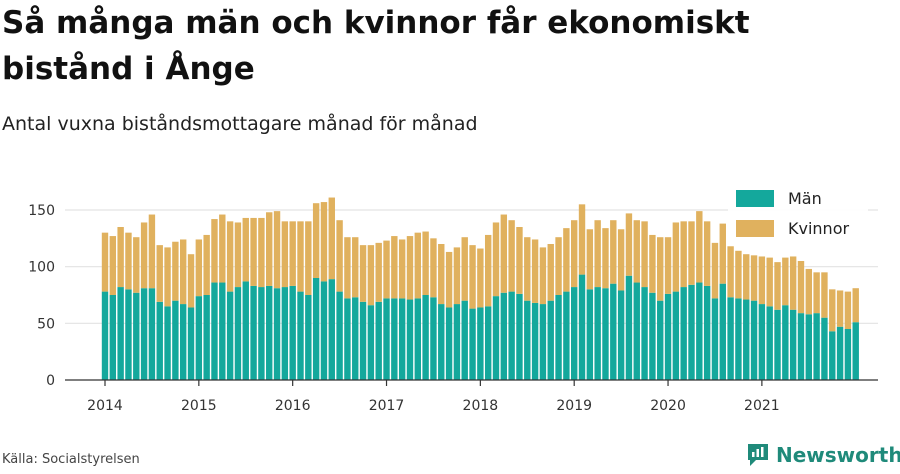  Describe the element at coordinates (199, 406) in the screenshot. I see `x-tick-label: 2015` at that location.